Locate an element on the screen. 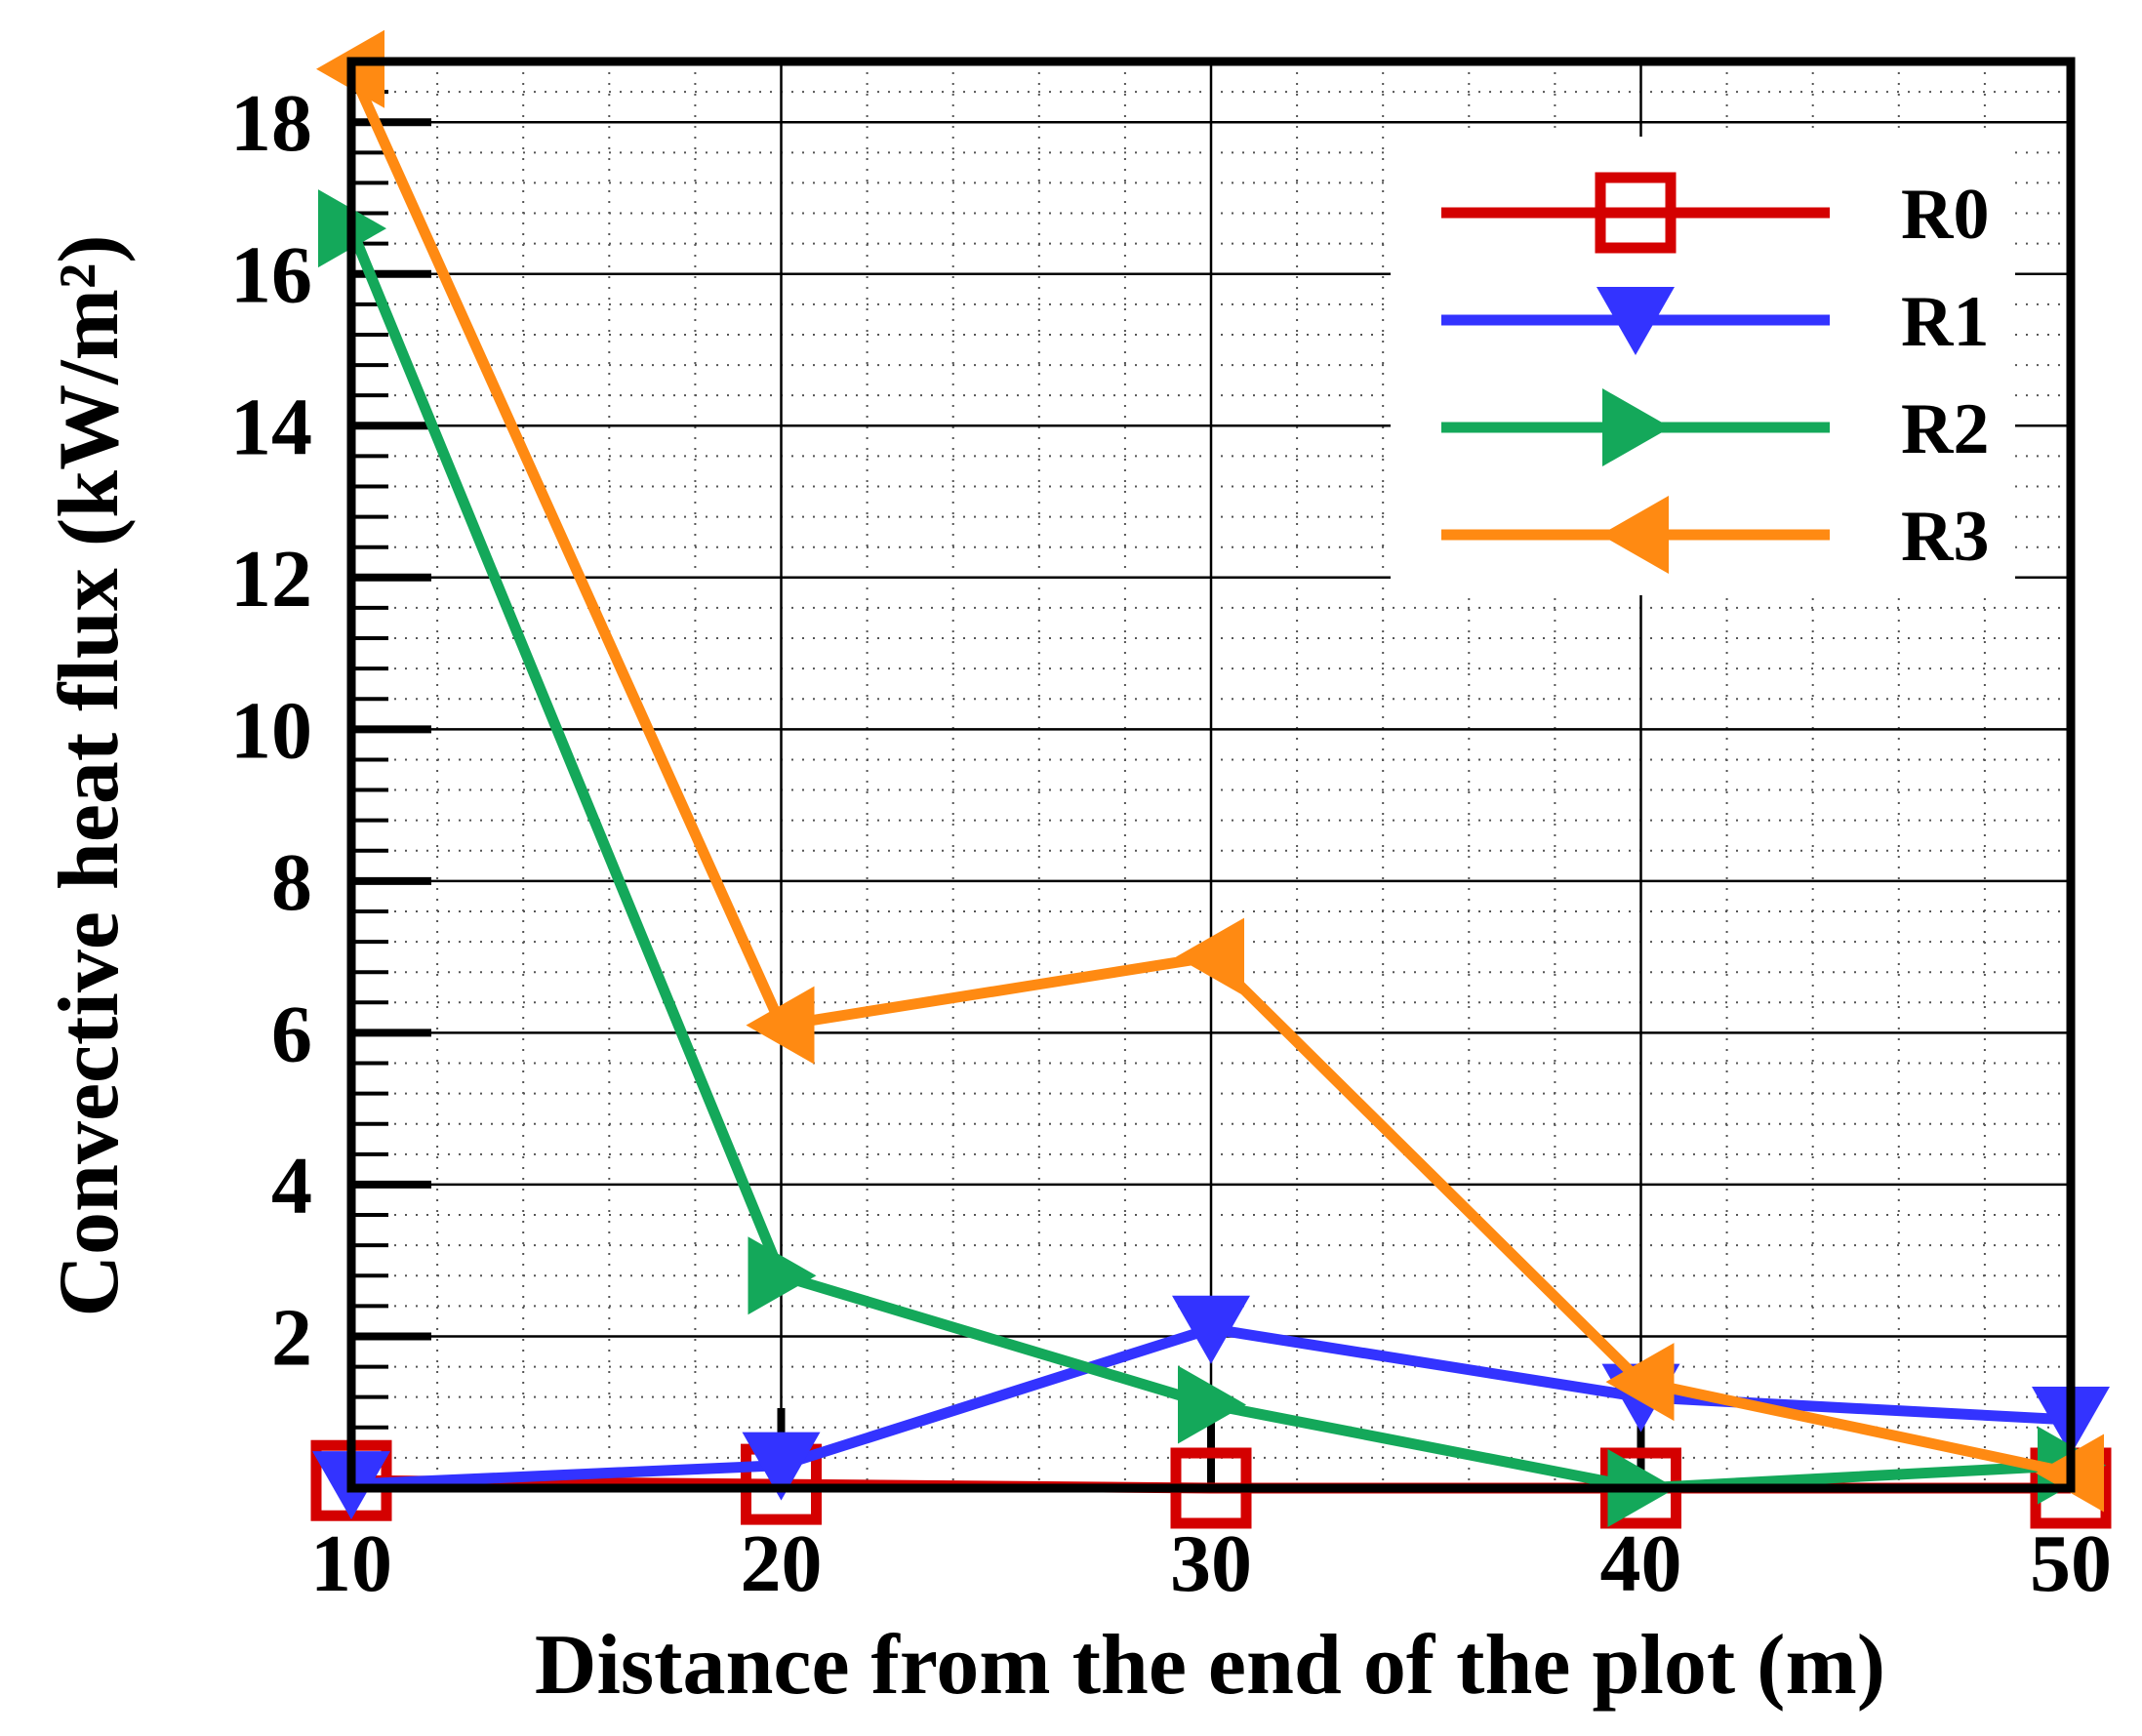 Image resolution: width=2142 pixels, height=1736 pixels. legend-label: R3 is located at coordinates (1945, 537).